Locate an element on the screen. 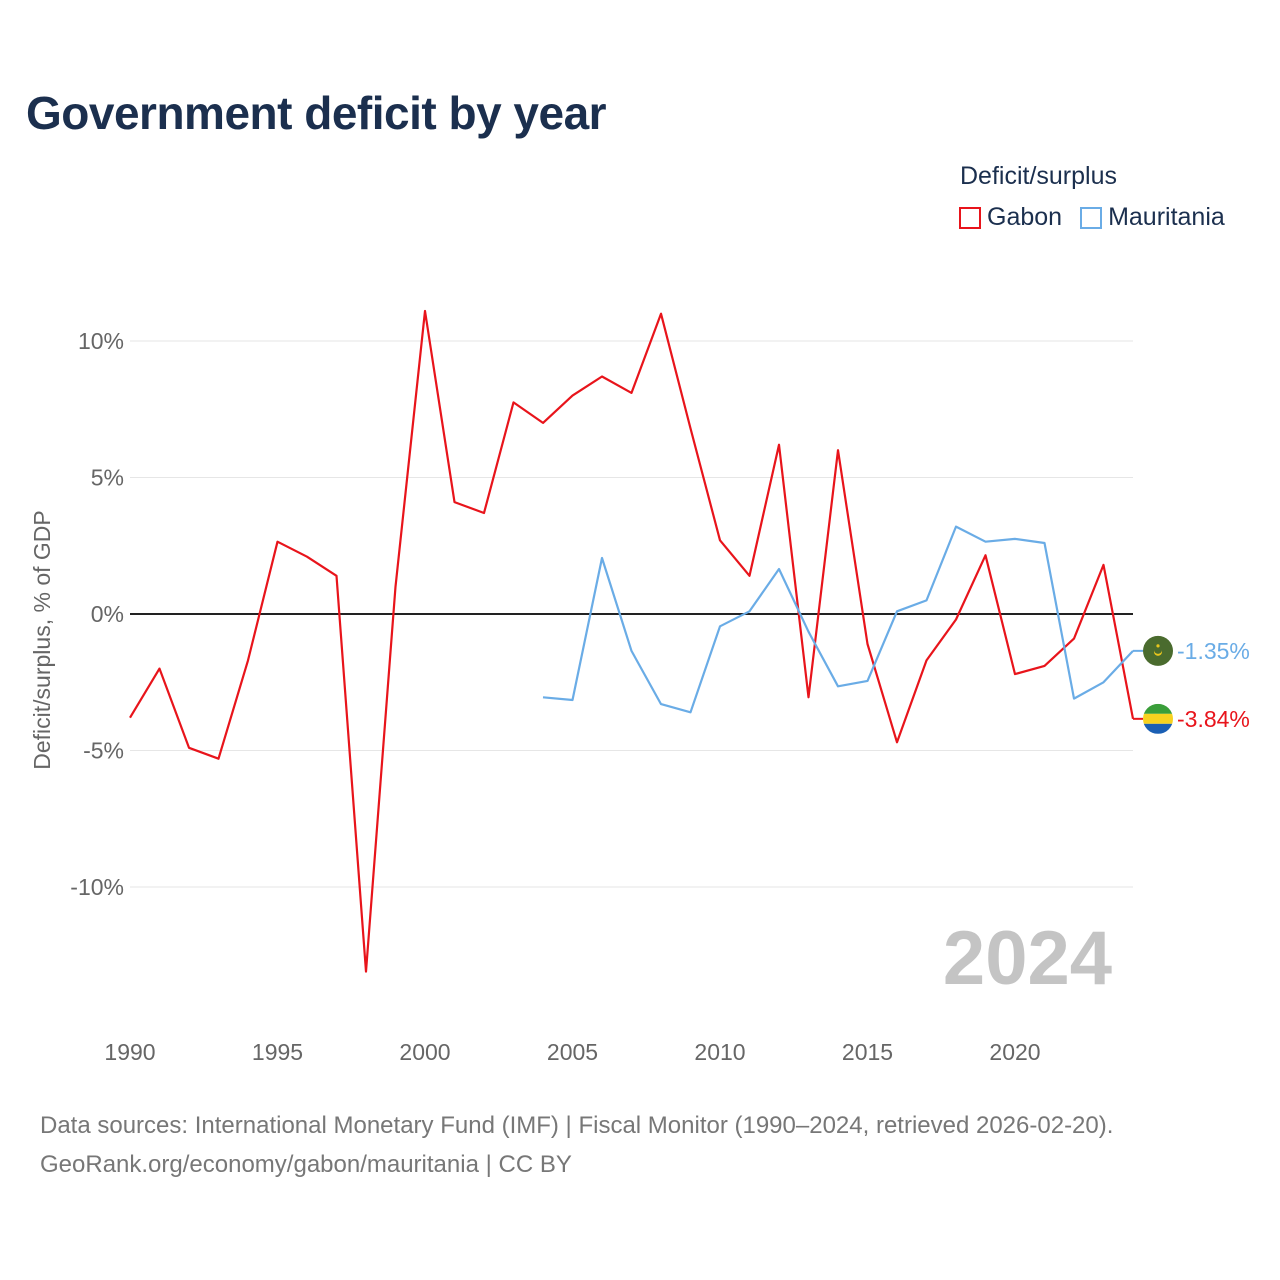  watermark-year: 2024 is located at coordinates (1027, 958).